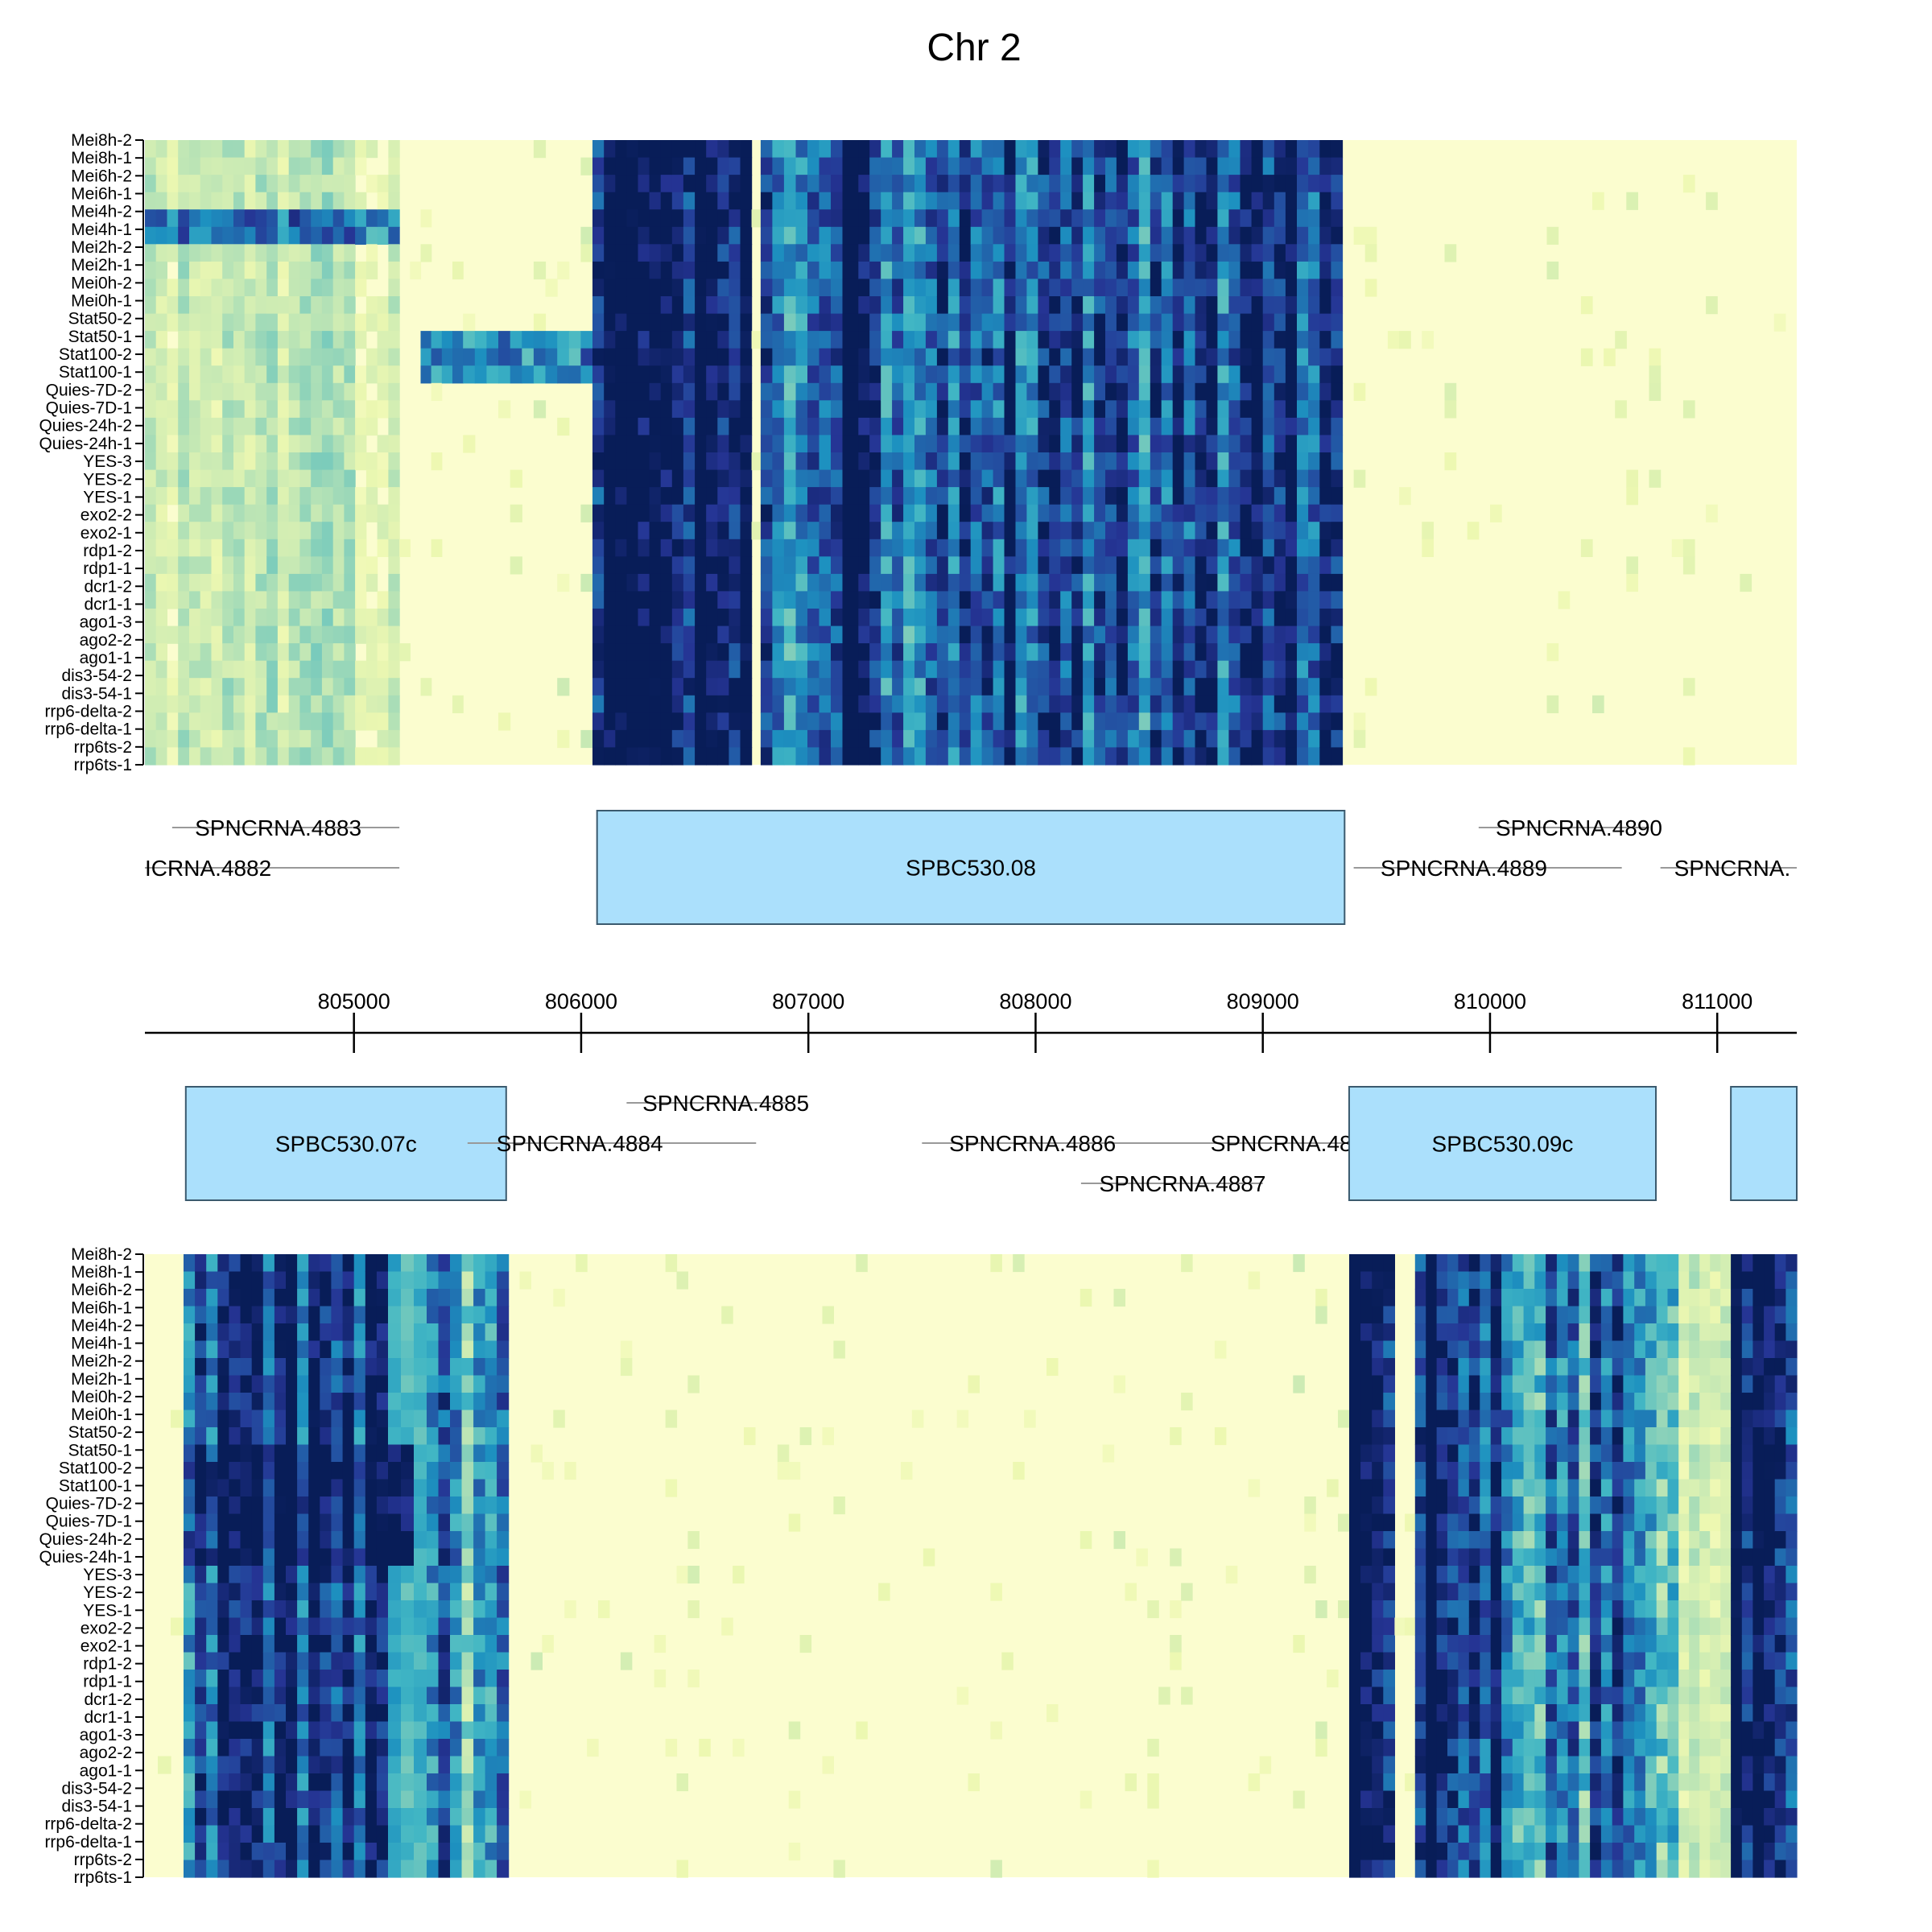 This screenshot has width=1932, height=1932. Describe the element at coordinates (107, 568) in the screenshot. I see `top-row-label: rdp1-1` at that location.